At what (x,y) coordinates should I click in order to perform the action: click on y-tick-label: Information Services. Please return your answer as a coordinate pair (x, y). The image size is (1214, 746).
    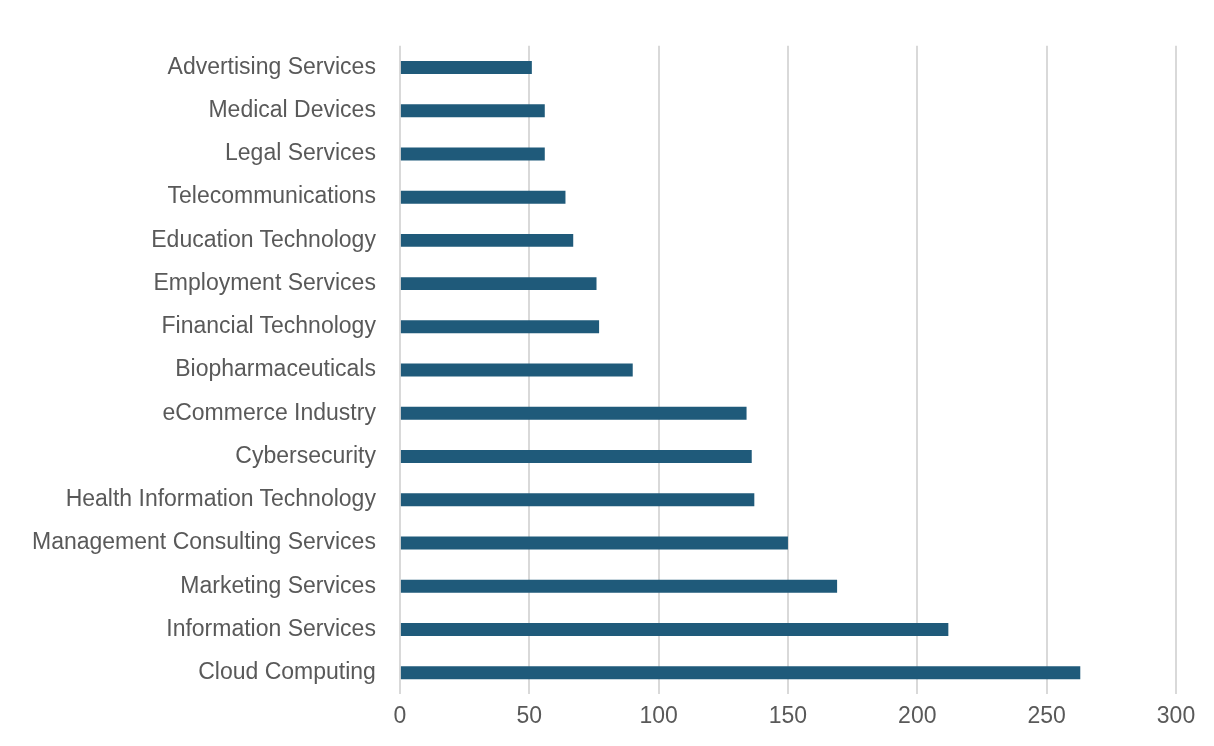
    Looking at the image, I should click on (271, 627).